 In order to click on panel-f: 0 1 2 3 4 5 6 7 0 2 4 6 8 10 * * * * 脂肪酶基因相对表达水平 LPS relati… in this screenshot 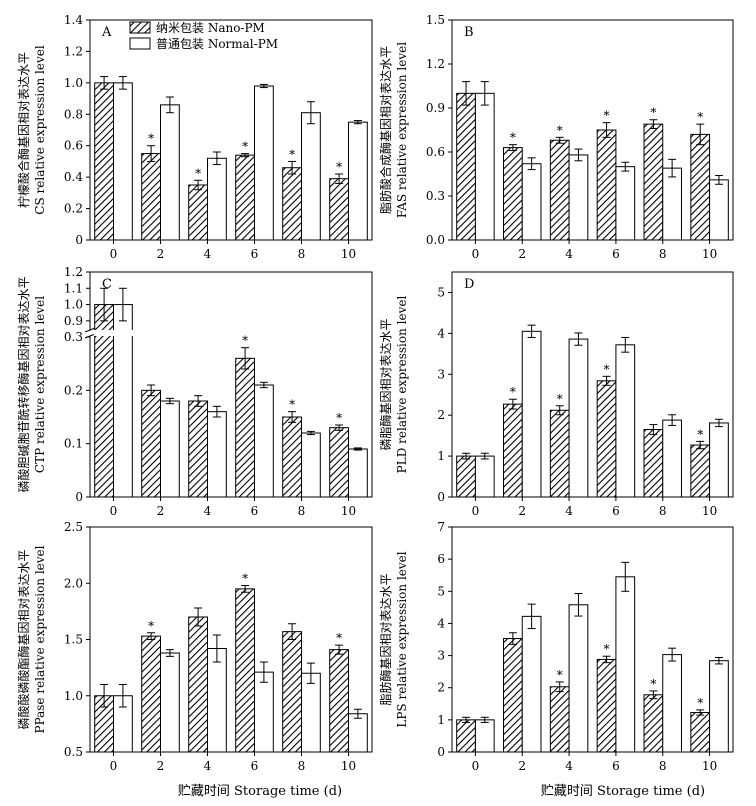, I will do `click(556, 646)`.